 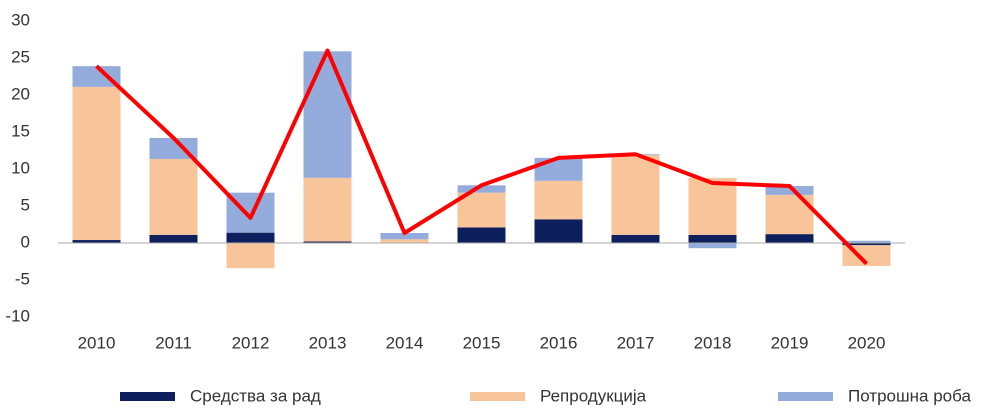 What do you see at coordinates (20, 19) in the screenshot?
I see `y-tick-label: 30` at bounding box center [20, 19].